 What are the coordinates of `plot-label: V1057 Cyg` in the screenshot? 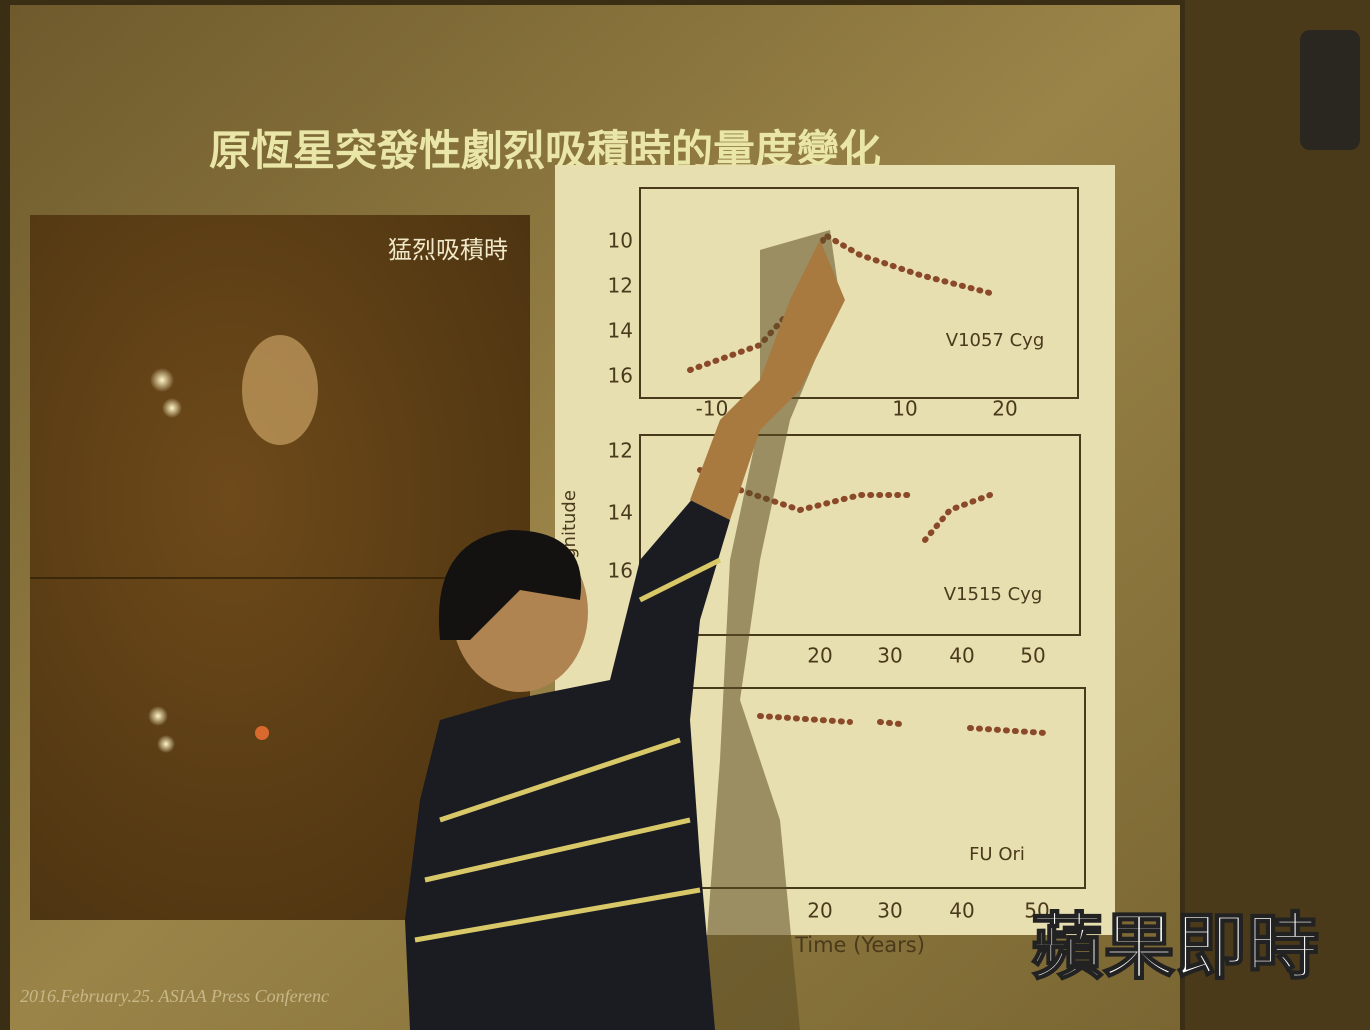 It's located at (995, 340).